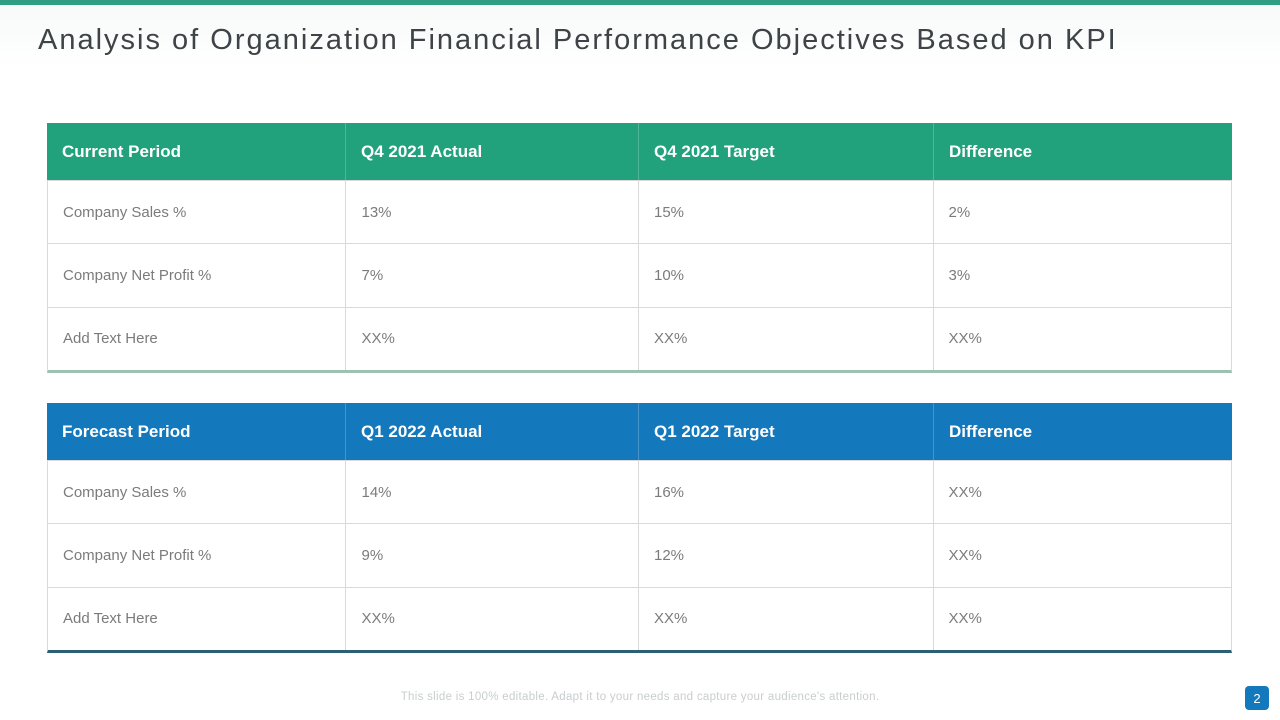  I want to click on table-row: Company Sales % 13% 15% 2%, so click(640, 212).